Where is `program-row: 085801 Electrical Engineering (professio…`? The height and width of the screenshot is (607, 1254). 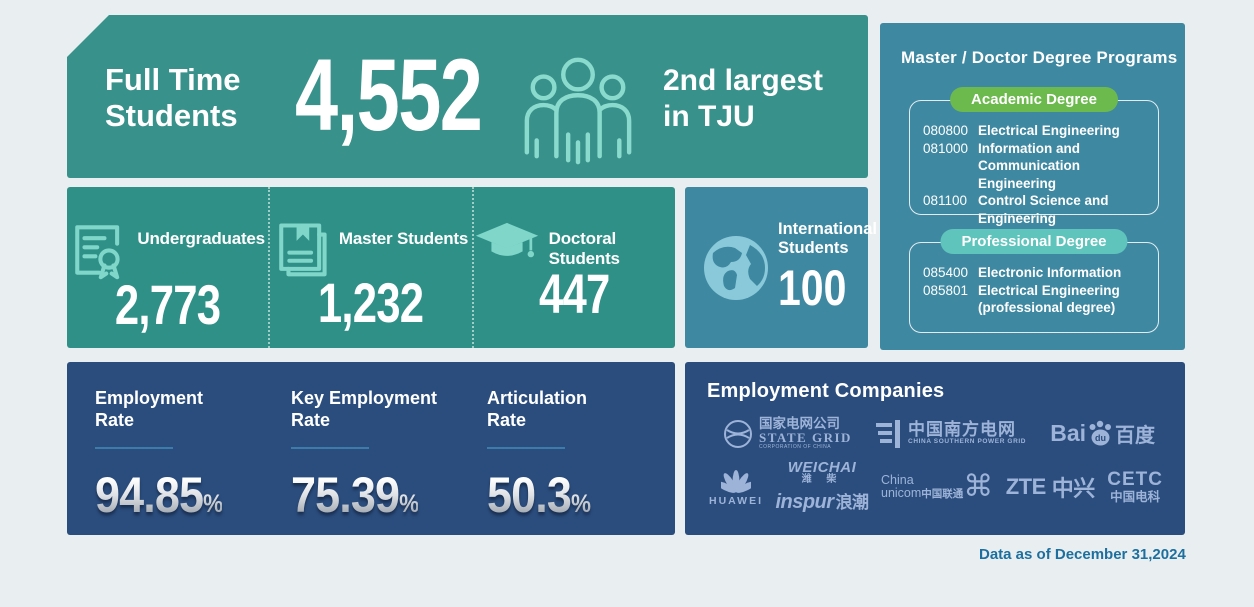 program-row: 085801 Electrical Engineering (professio… is located at coordinates (1036, 299).